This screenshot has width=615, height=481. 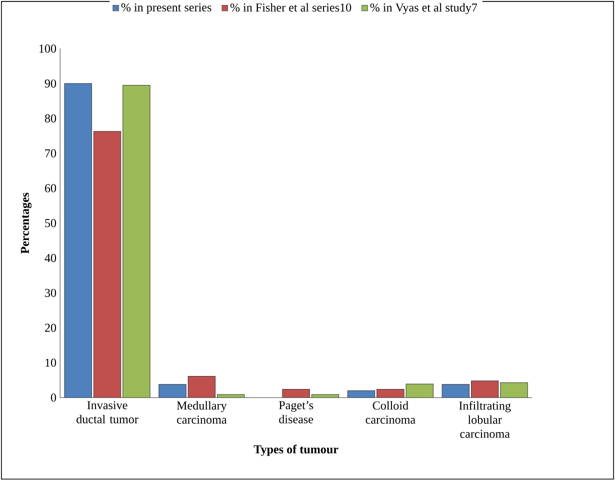 What do you see at coordinates (107, 412) in the screenshot?
I see `x-tick-label: Invasive ductal tumor` at bounding box center [107, 412].